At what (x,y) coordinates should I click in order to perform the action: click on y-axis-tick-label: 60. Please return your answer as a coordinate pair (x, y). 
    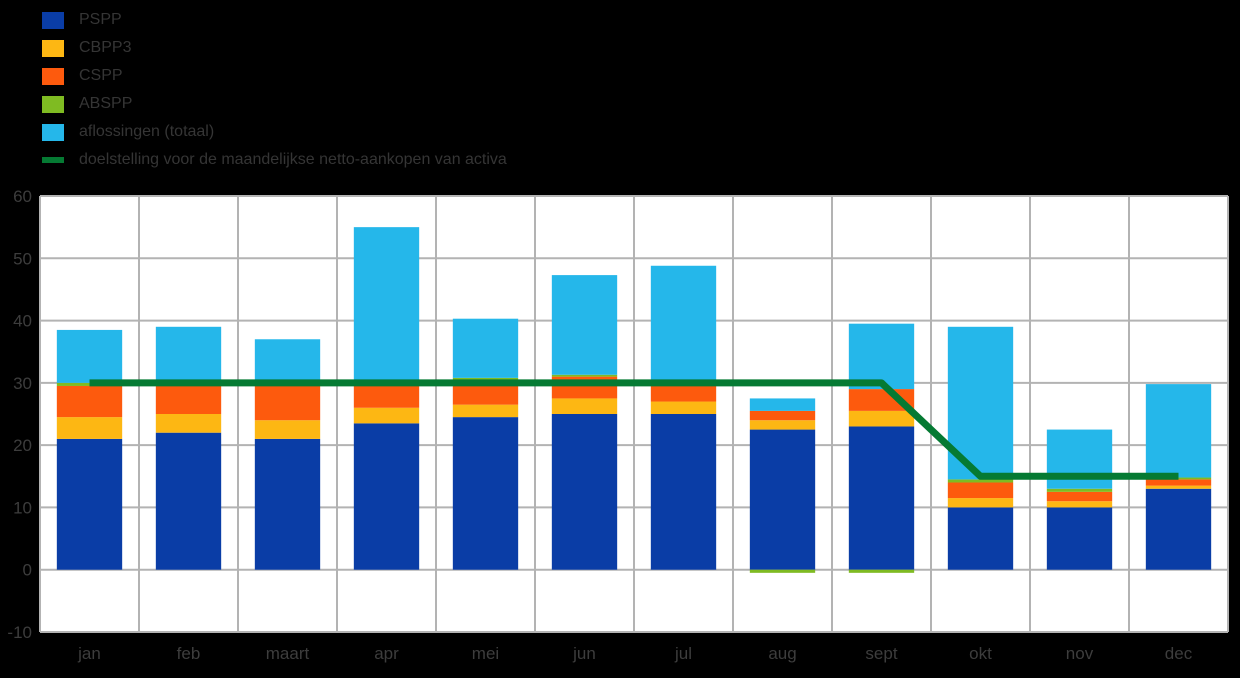
    Looking at the image, I should click on (22, 198).